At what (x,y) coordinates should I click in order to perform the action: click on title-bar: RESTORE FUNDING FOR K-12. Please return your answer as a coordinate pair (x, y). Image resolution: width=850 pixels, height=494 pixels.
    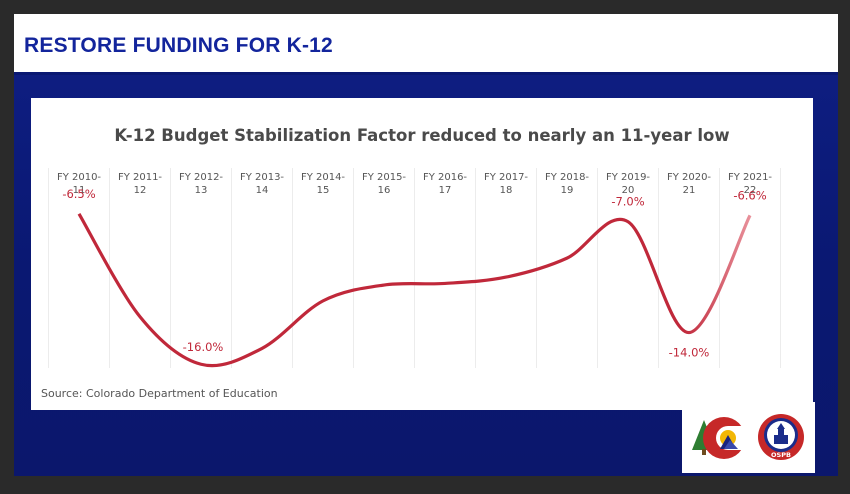
    Looking at the image, I should click on (426, 44).